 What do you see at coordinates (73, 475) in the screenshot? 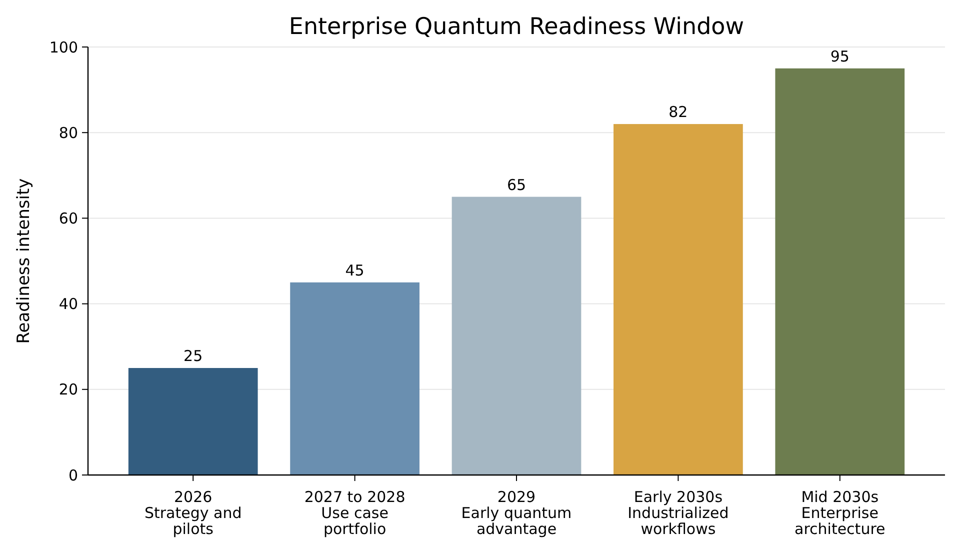
I see `y-tick-label: 0` at bounding box center [73, 475].